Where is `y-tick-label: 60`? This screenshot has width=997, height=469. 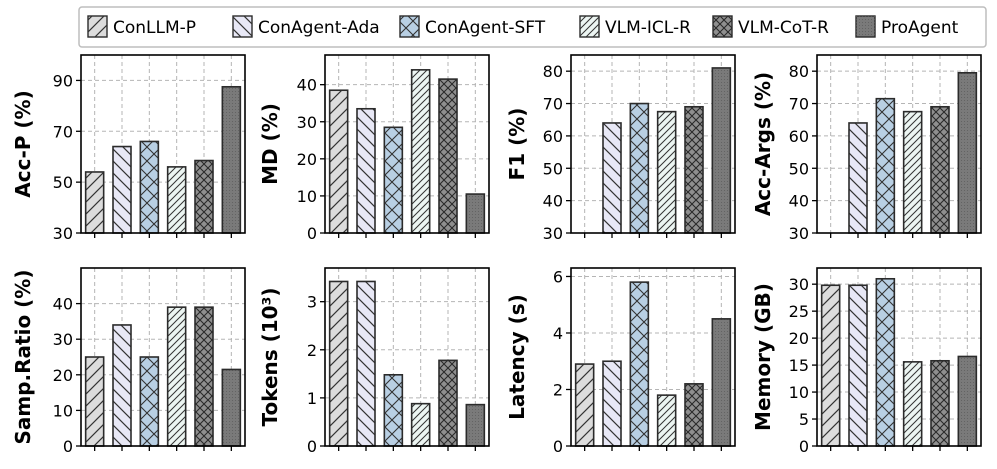 y-tick-label: 60 is located at coordinates (553, 136).